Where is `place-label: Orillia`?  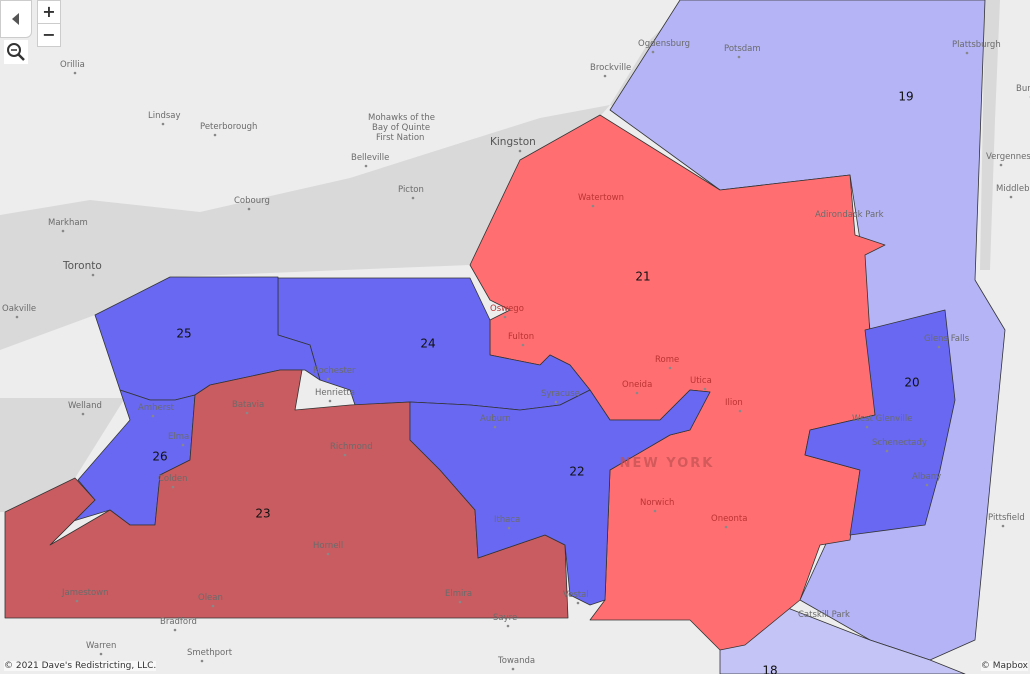
place-label: Orillia is located at coordinates (72, 65).